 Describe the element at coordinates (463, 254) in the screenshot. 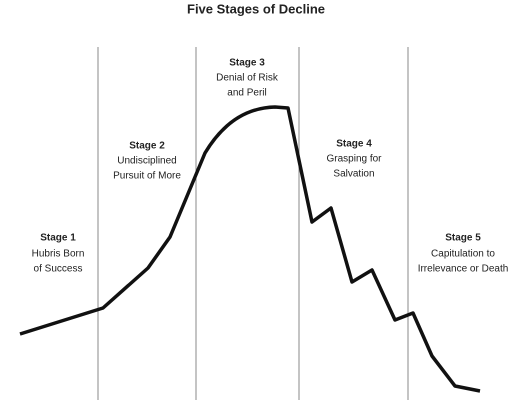

I see `stage-description: Capitulation to` at that location.